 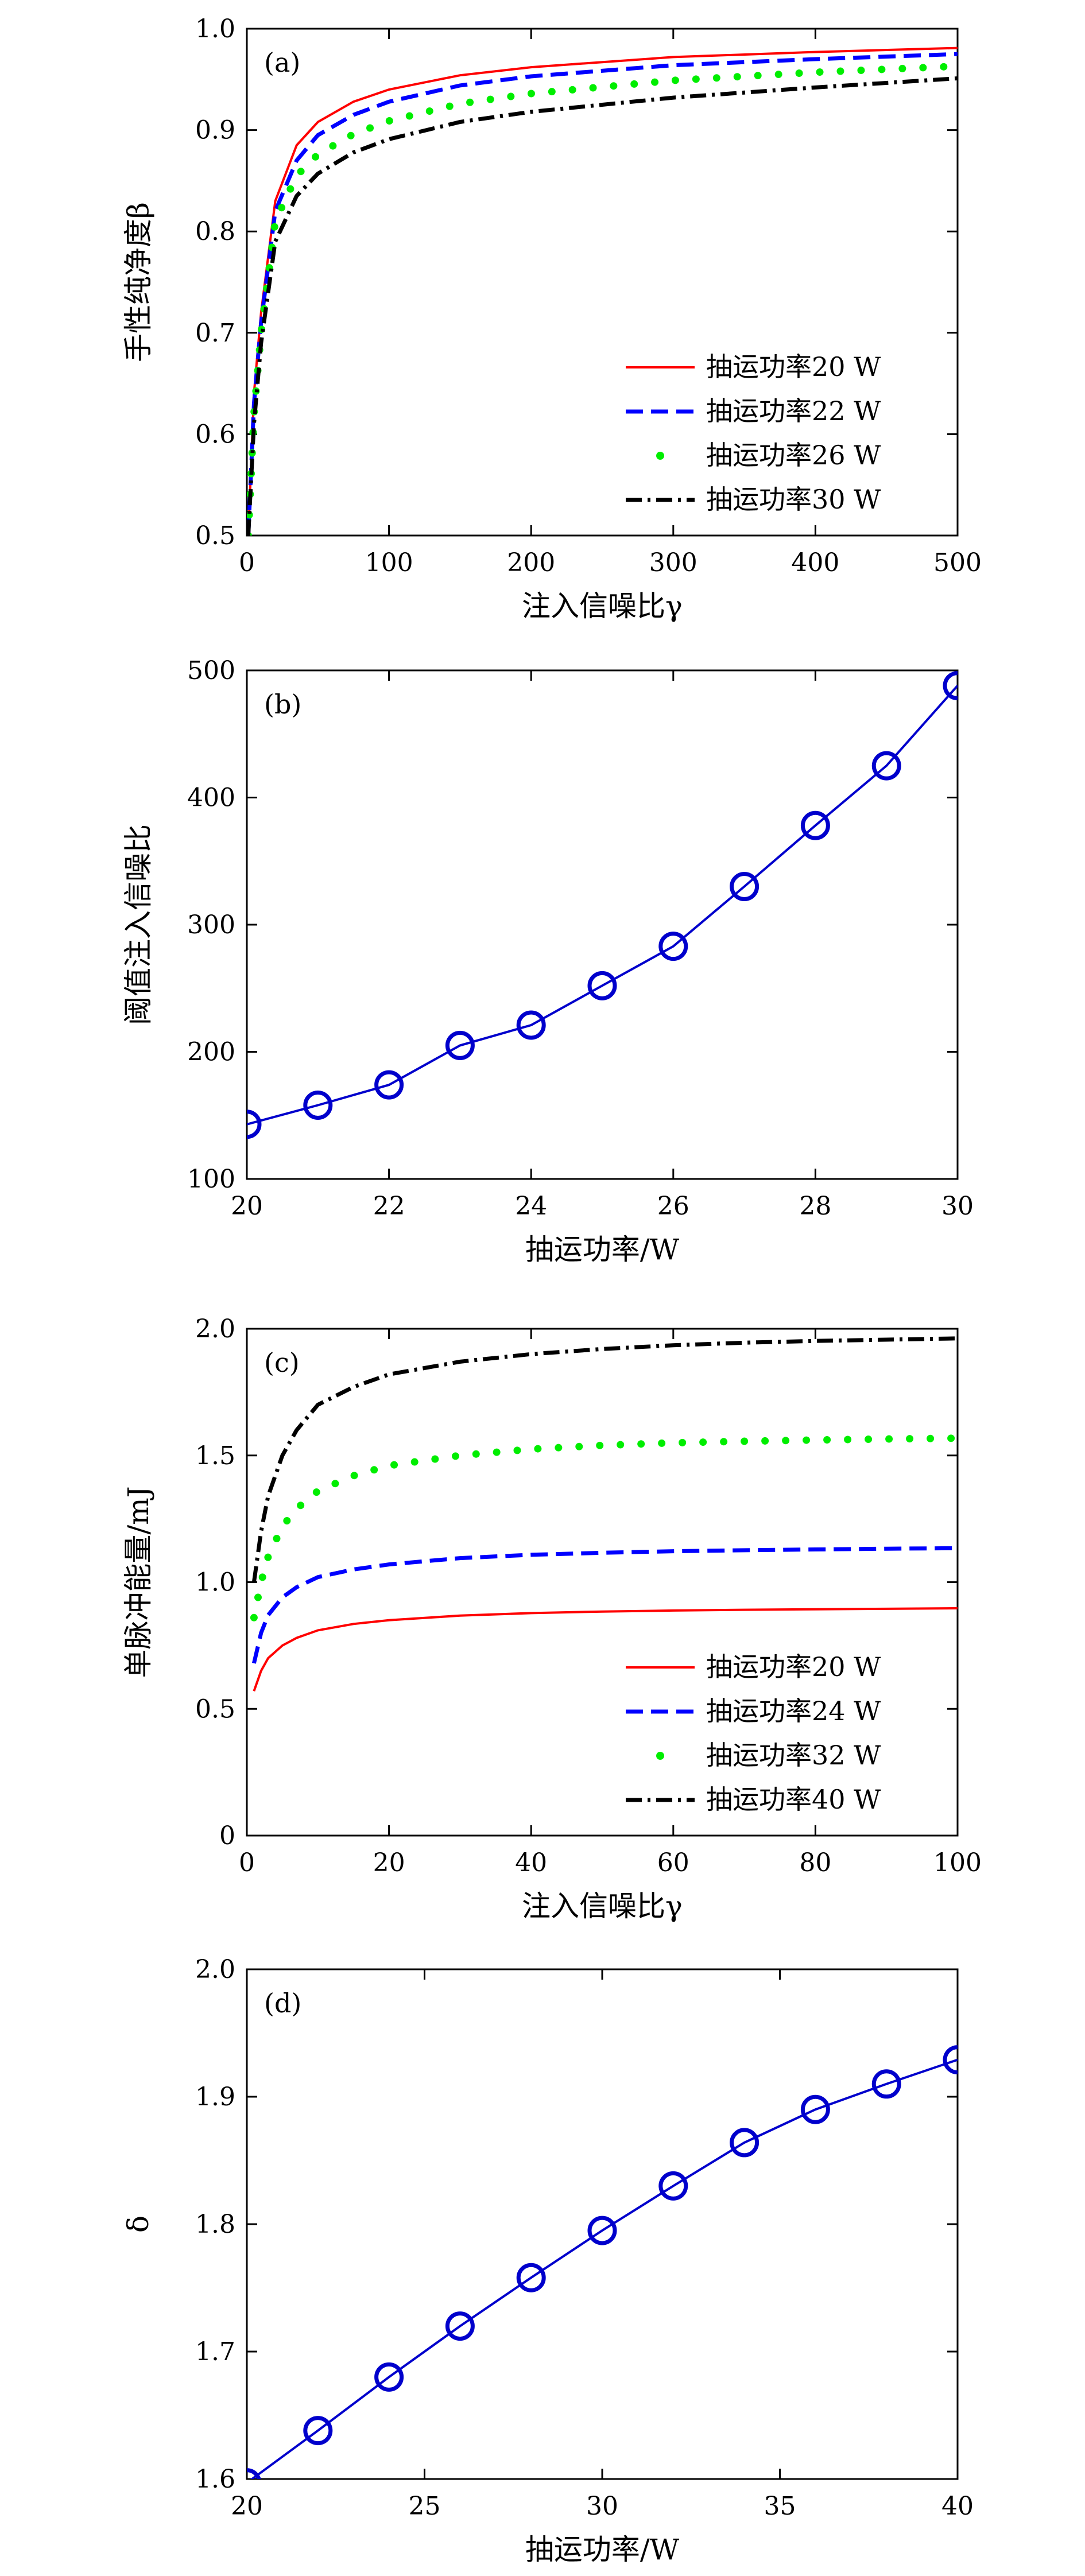 What do you see at coordinates (815, 562) in the screenshot?
I see `x-tick-label: 400` at bounding box center [815, 562].